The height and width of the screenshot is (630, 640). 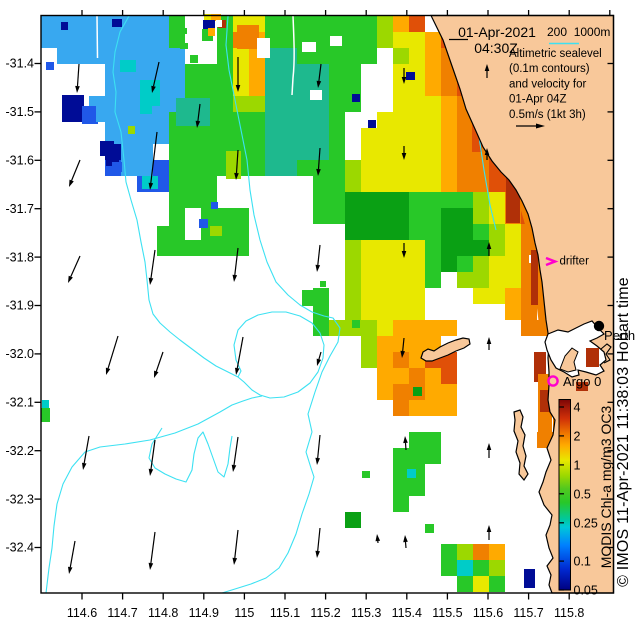 What do you see at coordinates (407, 613) in the screenshot?
I see `svg-text: 115.4` at bounding box center [407, 613].